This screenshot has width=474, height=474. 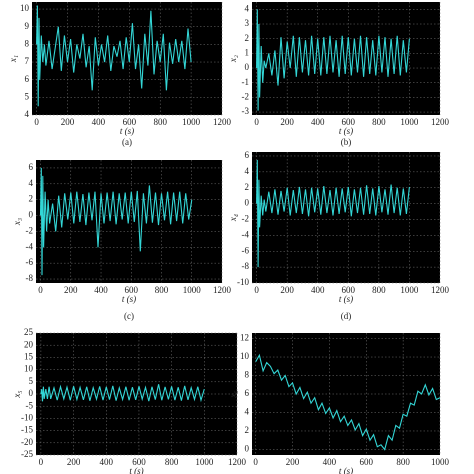 I want to click on y-tick-label: -15, so click(x=27, y=430).